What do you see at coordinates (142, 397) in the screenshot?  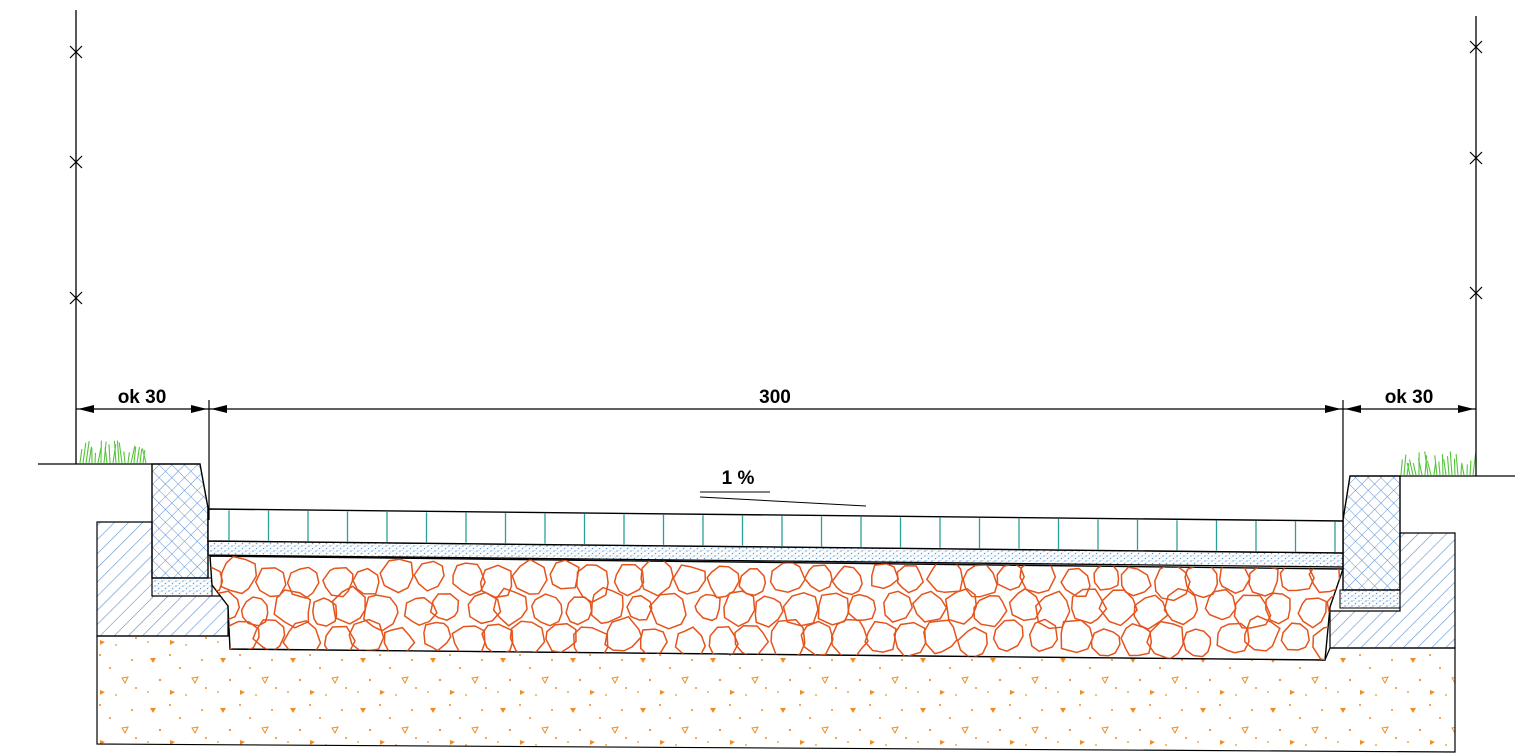 I see `dim-label-left: ok 30` at bounding box center [142, 397].